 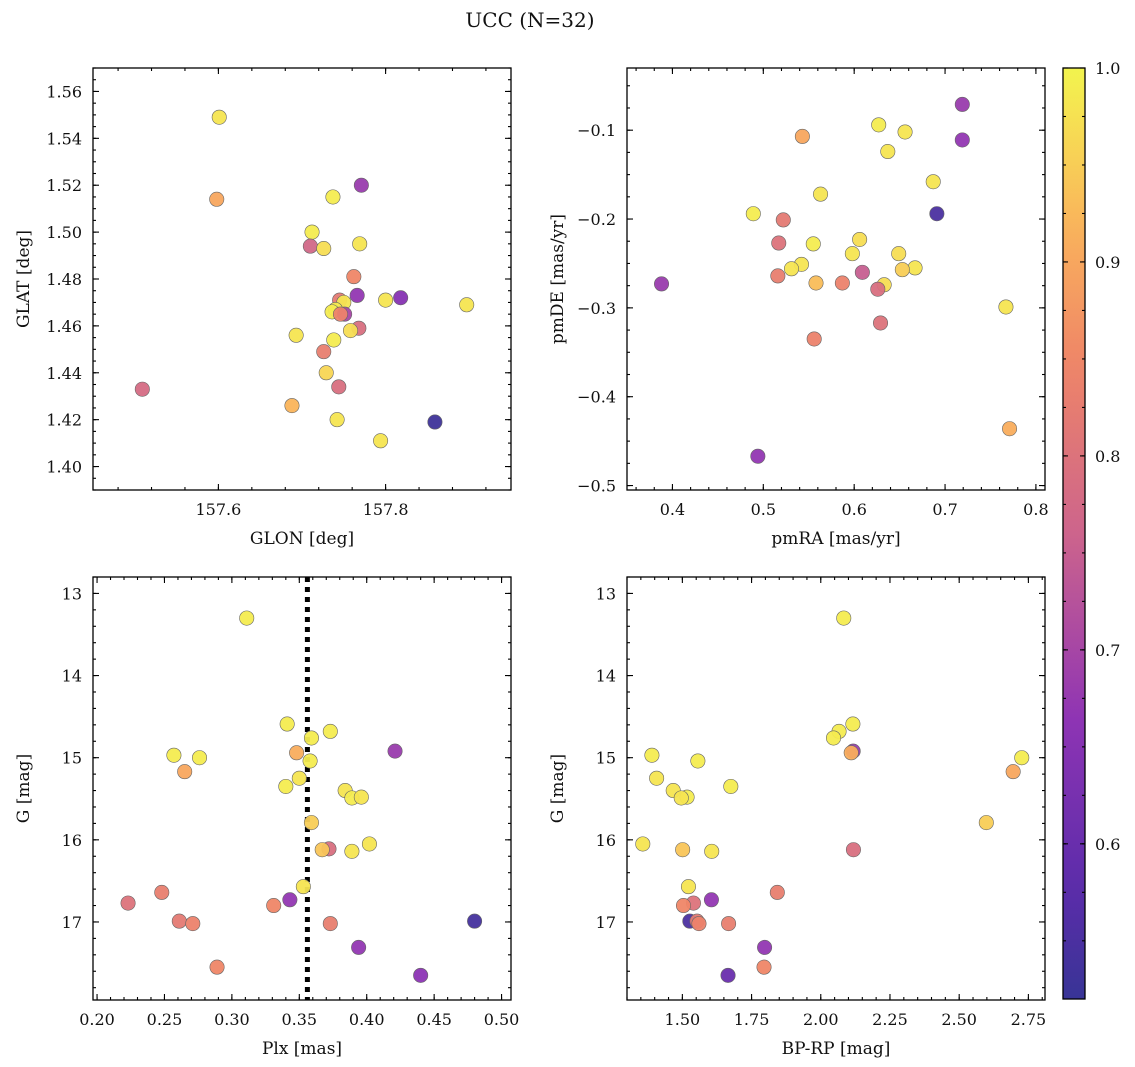 I want to click on x-axis-label: pmRA [mas/yr], so click(x=835, y=539).